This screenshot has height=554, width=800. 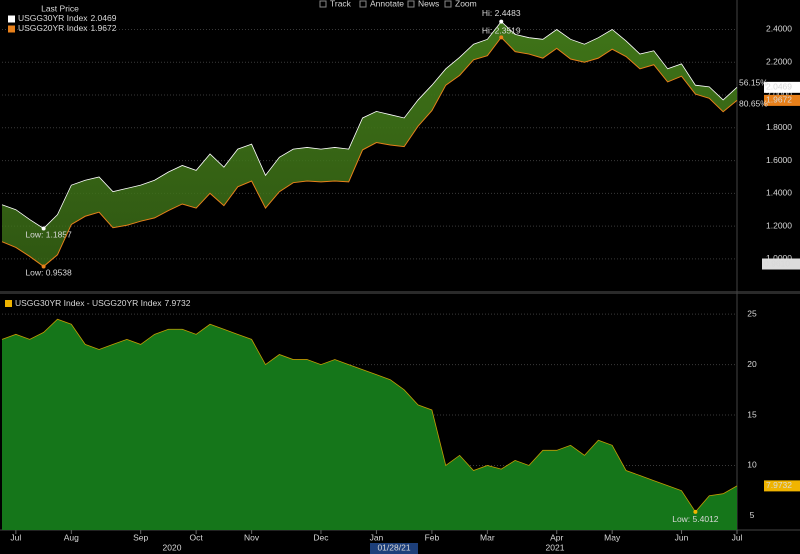 What do you see at coordinates (387, 4) in the screenshot?
I see `toolbar-button: Annotate` at bounding box center [387, 4].